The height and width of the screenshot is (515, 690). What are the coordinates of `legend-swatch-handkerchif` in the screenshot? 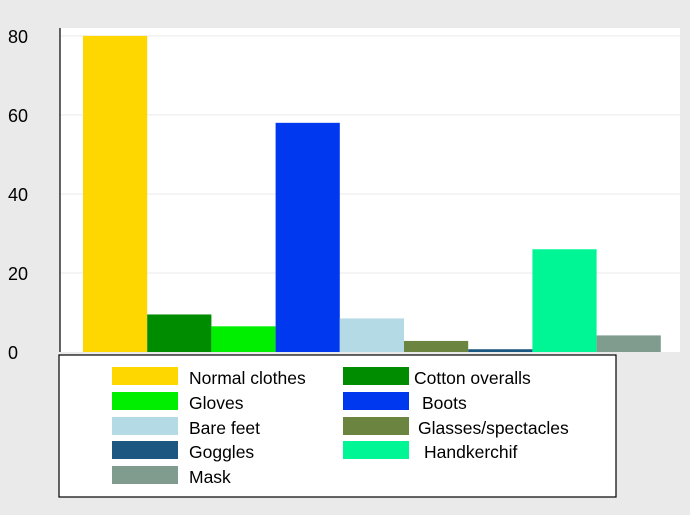 It's located at (376, 450).